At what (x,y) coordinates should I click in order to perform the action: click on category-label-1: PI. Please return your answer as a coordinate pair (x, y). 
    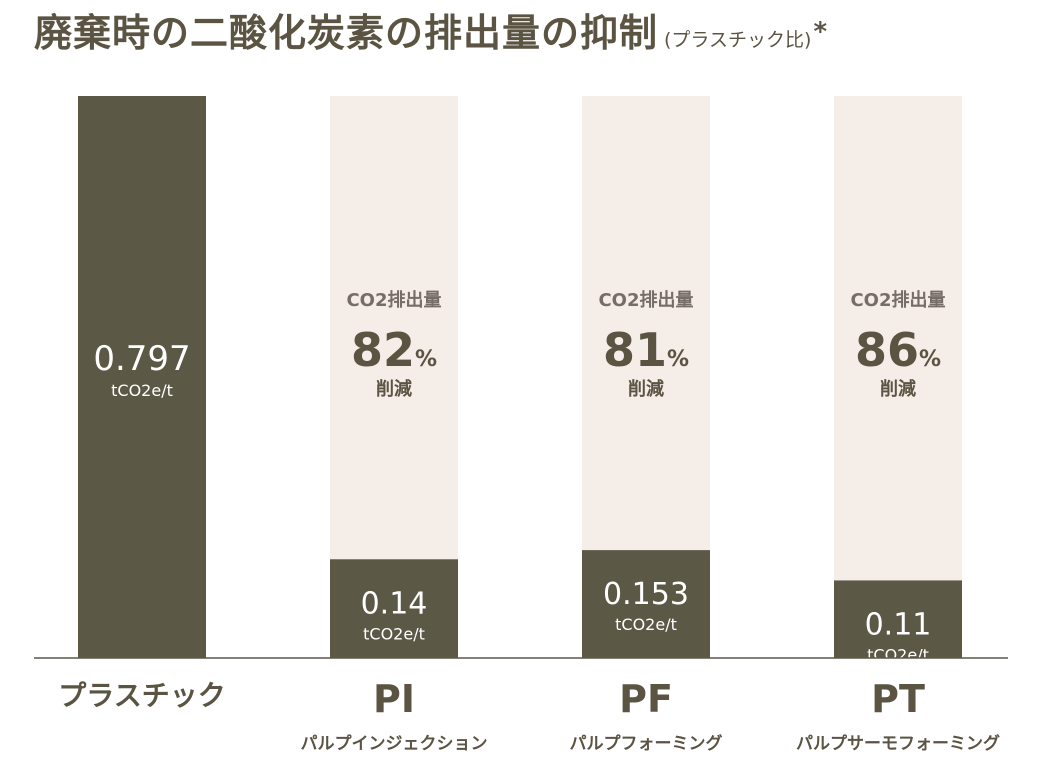
    Looking at the image, I should click on (394, 699).